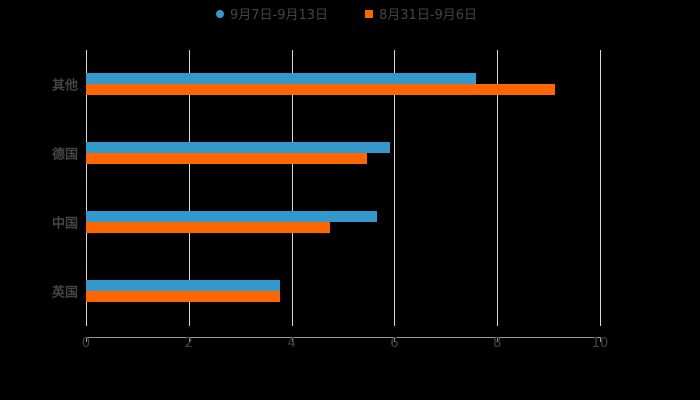 The width and height of the screenshot is (700, 400). Describe the element at coordinates (220, 13) in the screenshot. I see `legend-circle-icon` at that location.